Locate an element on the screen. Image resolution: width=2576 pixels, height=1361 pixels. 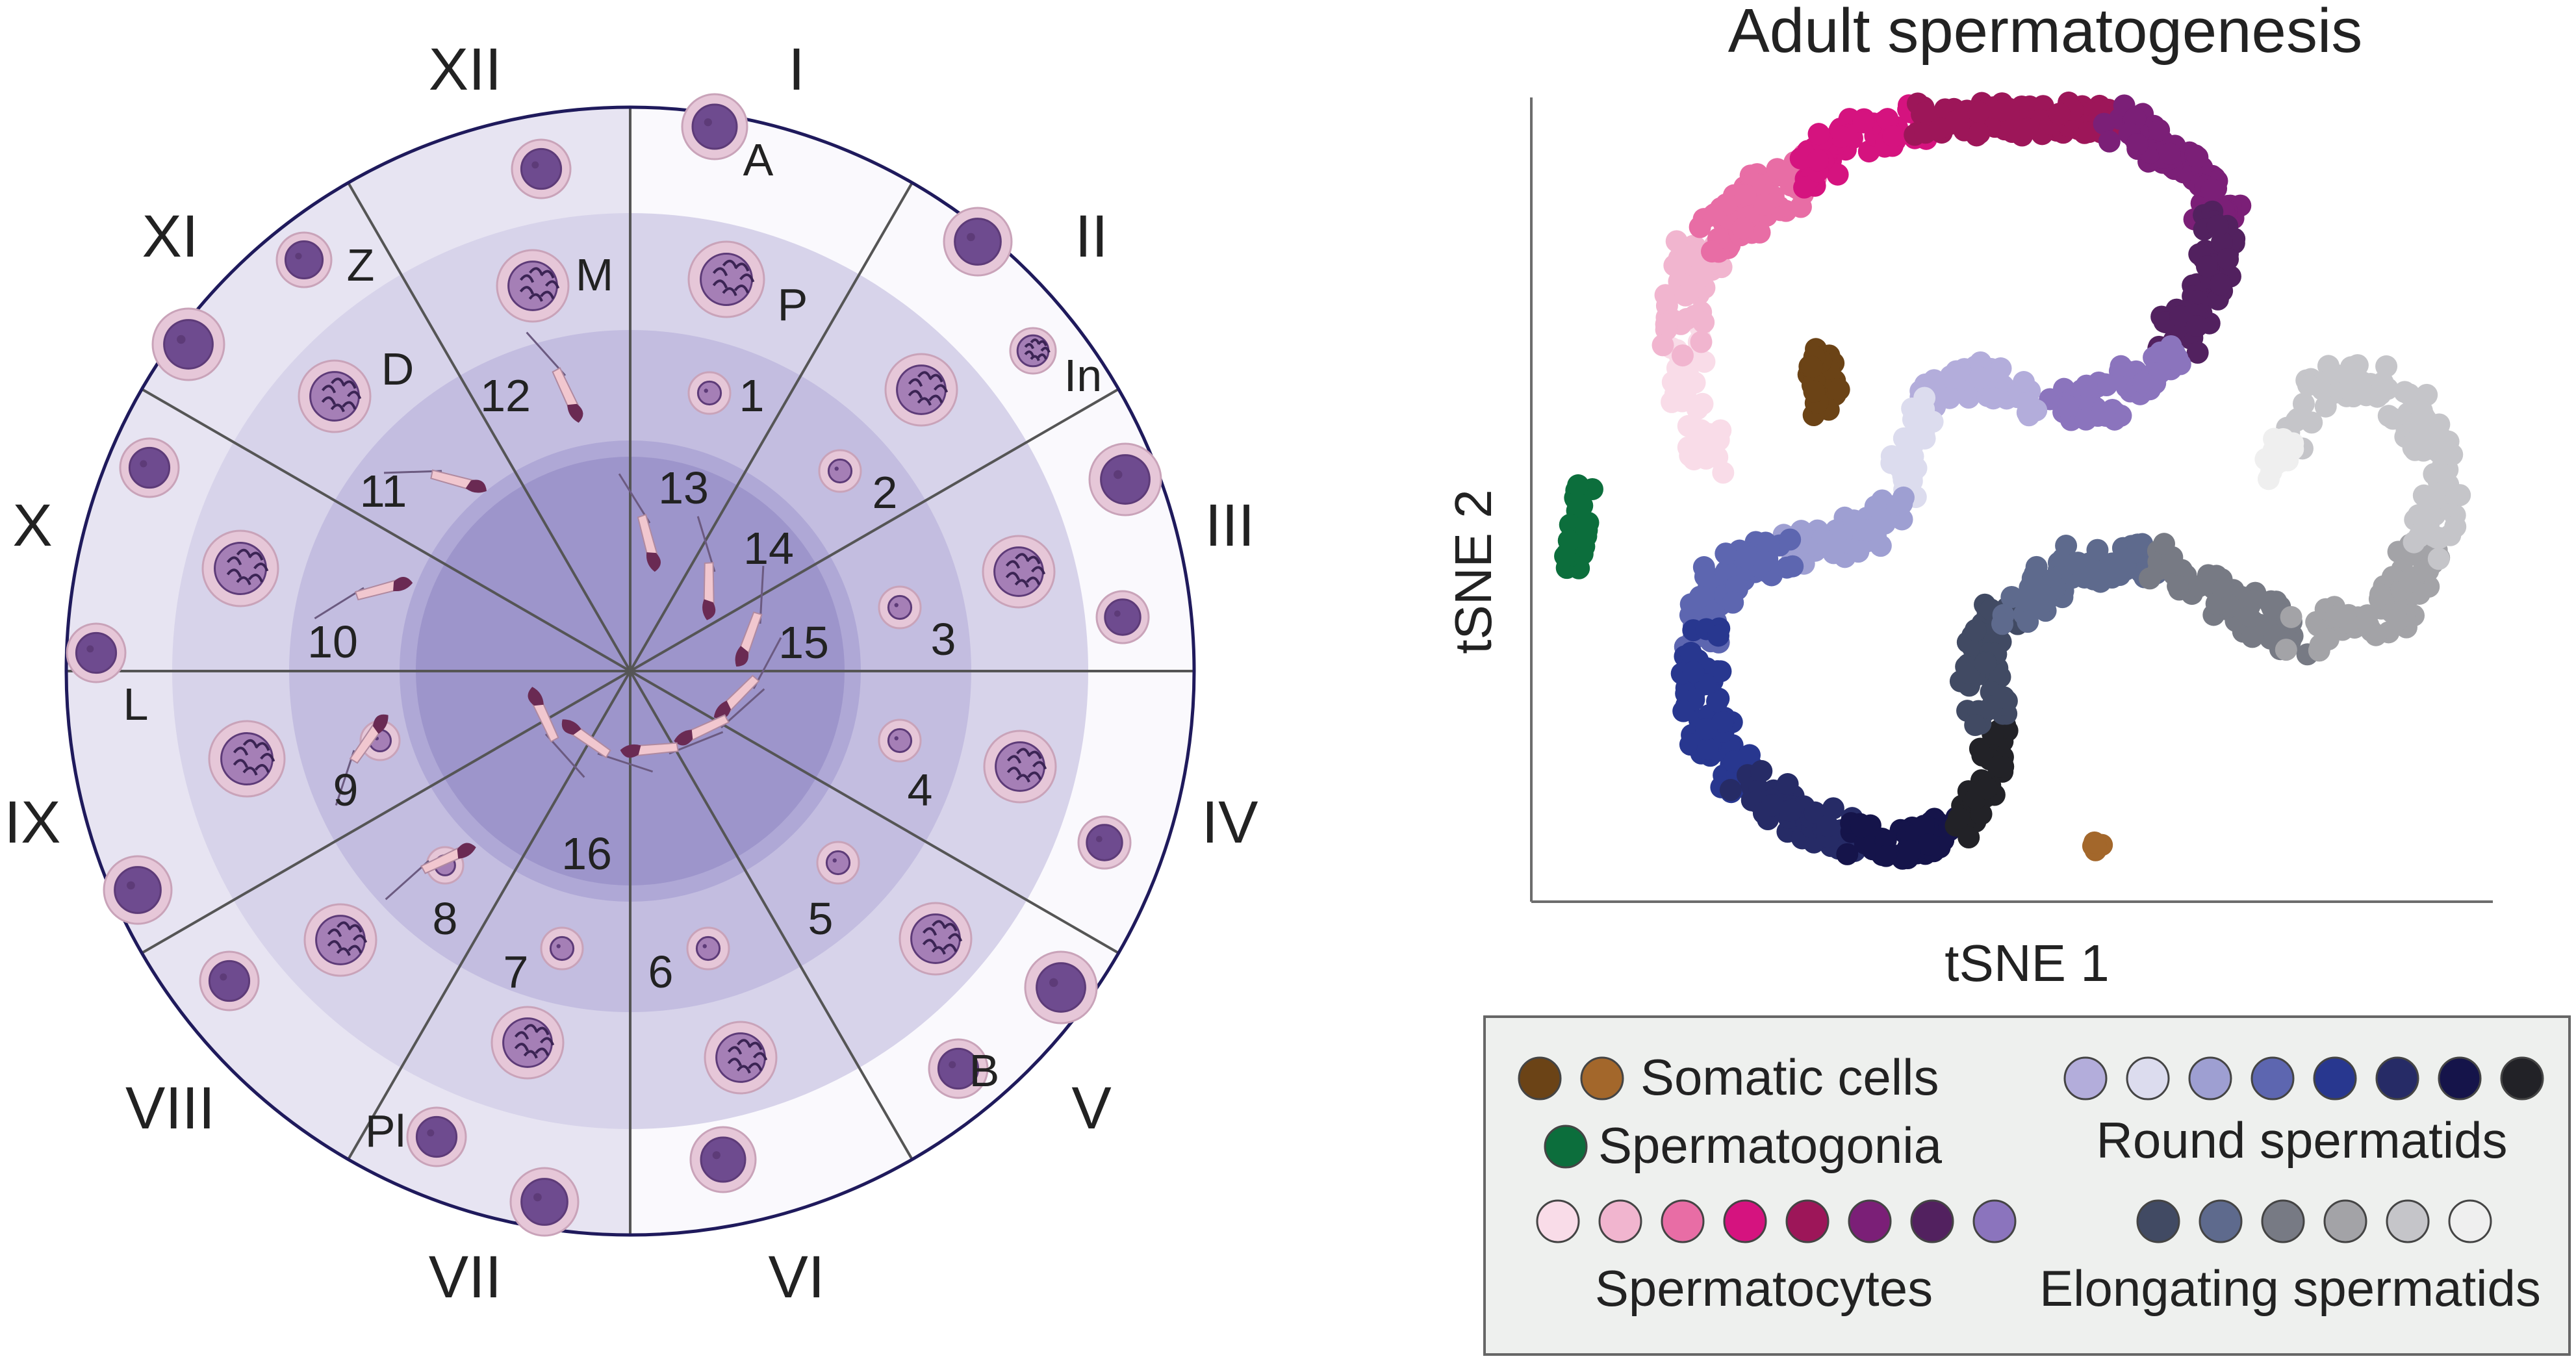
step-14: 14 is located at coordinates (768, 548).